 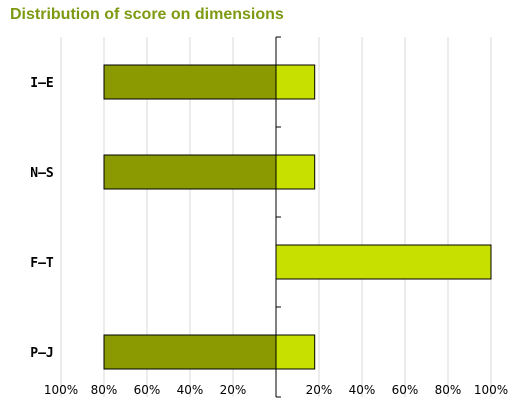 I want to click on category-label: I–E, so click(x=41, y=83).